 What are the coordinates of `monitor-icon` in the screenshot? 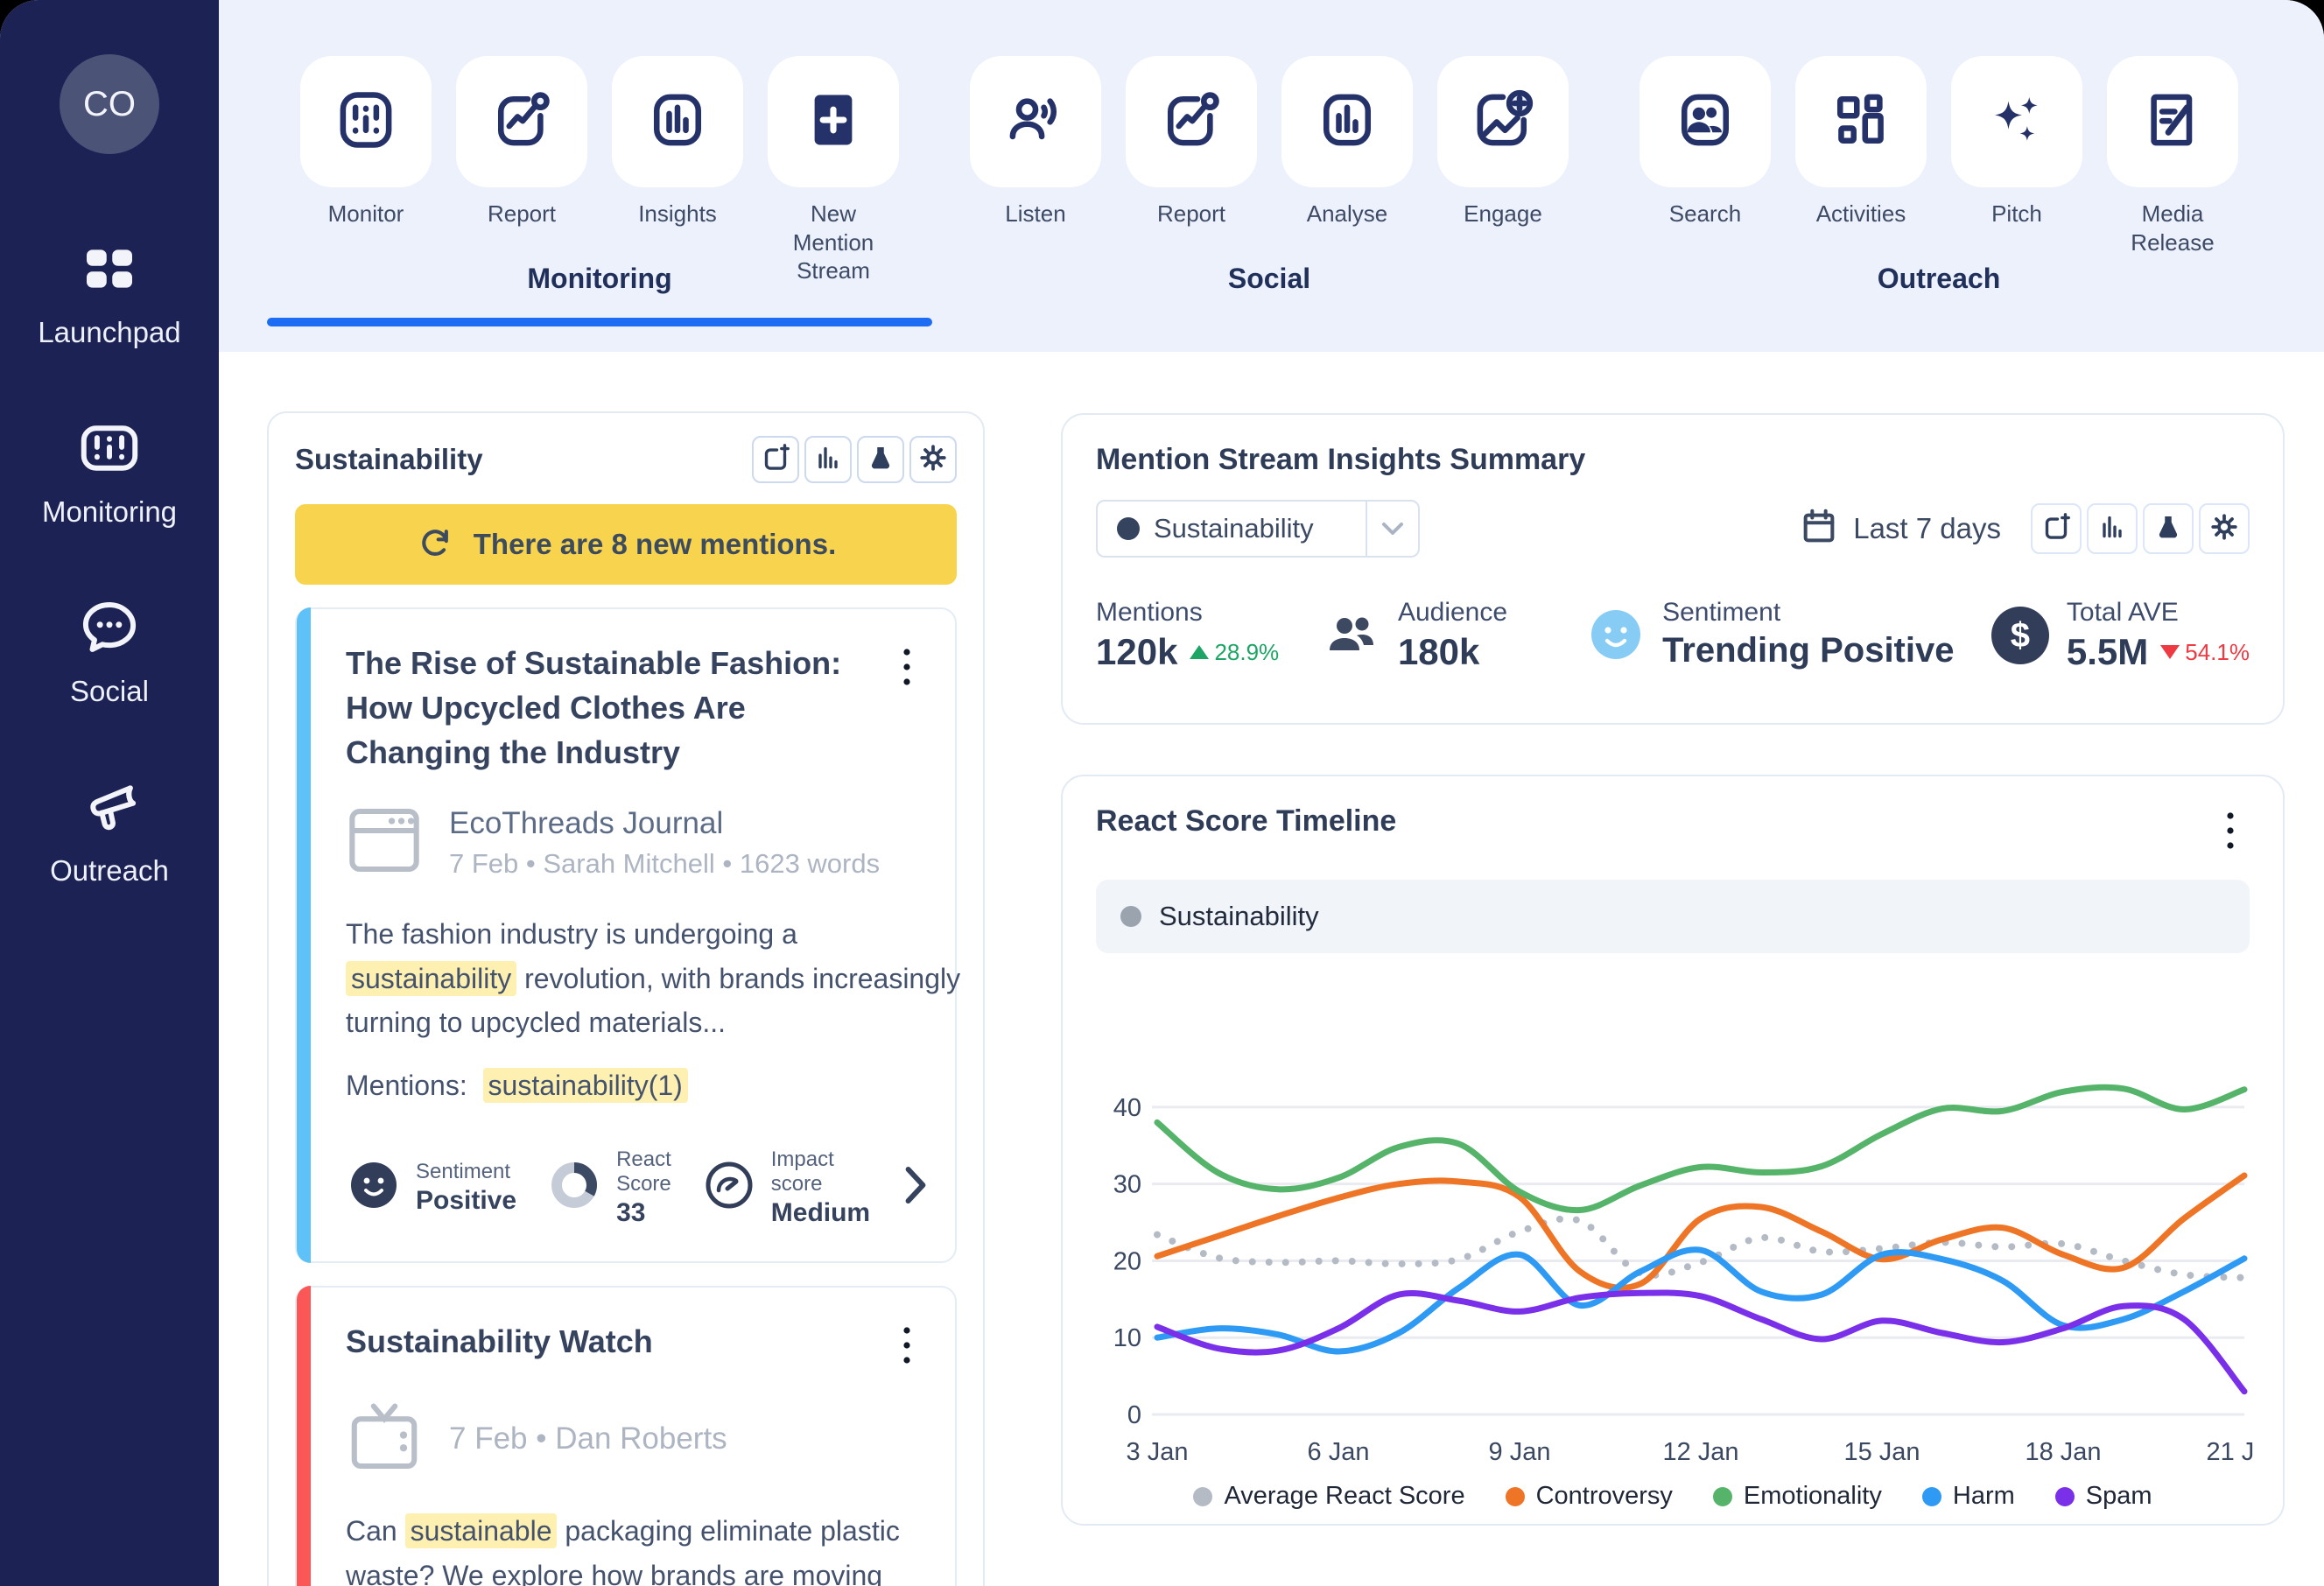 It's located at (366, 122).